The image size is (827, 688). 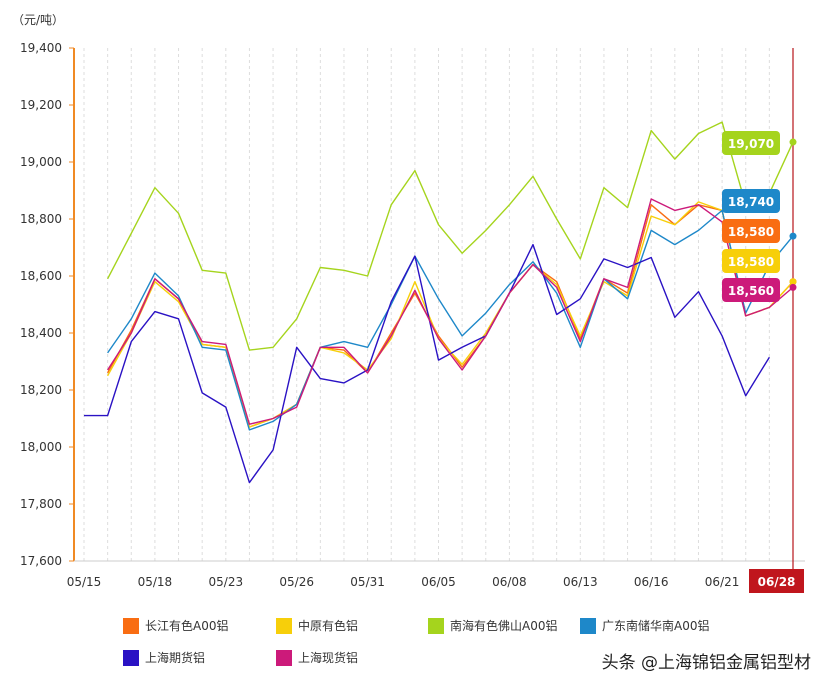 What do you see at coordinates (84, 582) in the screenshot?
I see `x-tick-label-0: 05/15` at bounding box center [84, 582].